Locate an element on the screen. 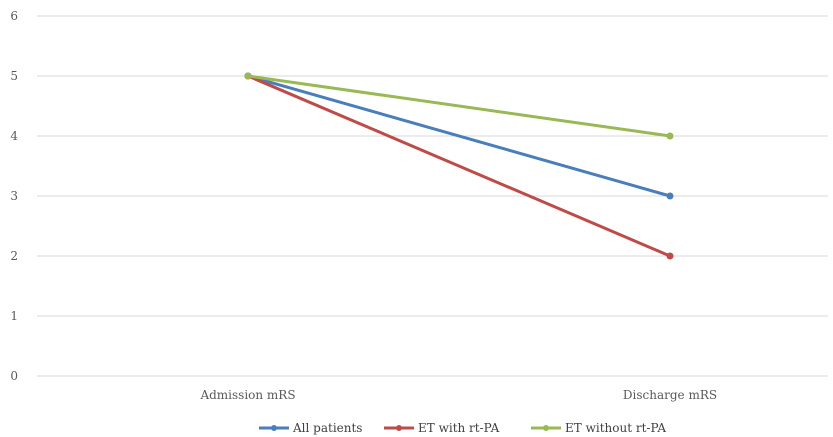 Image resolution: width=833 pixels, height=437 pixels. x-tick-label: Discharge mRS is located at coordinates (670, 395).